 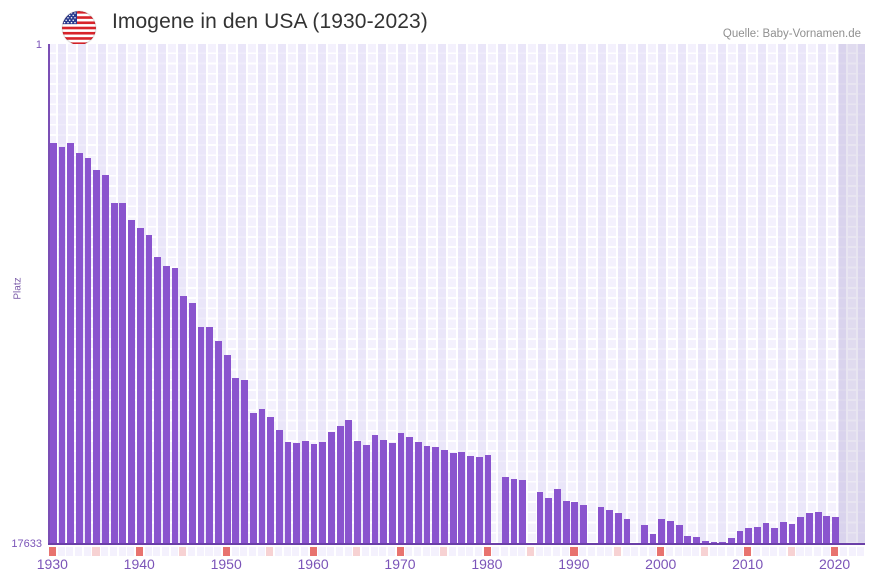 I want to click on x-axis-labels: 1930 1940 1950 1960 1970 1980 1990 2000 2010 2020, so click(x=451, y=570).